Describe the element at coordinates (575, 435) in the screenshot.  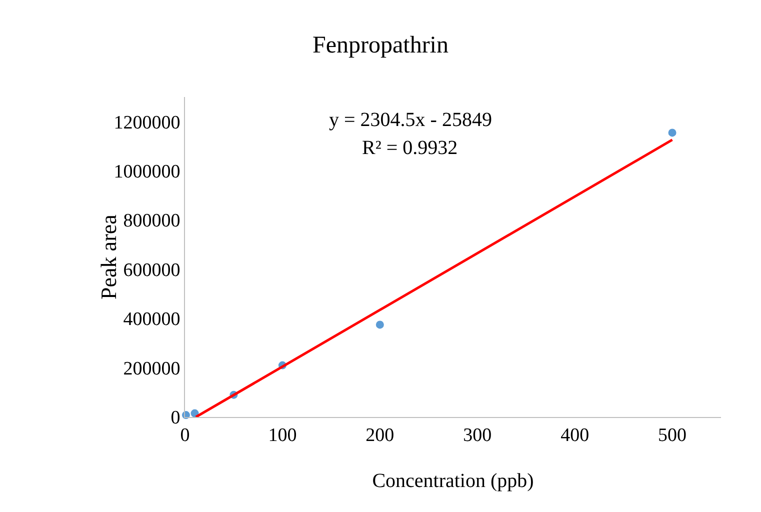
I see `x-tick-label: 400` at that location.